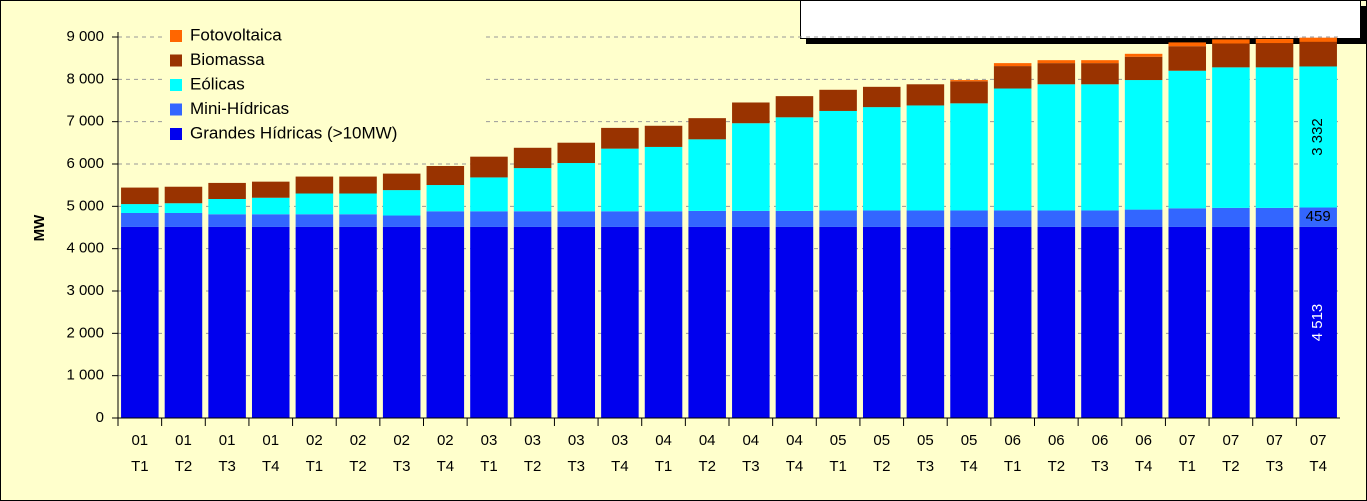 This screenshot has width=1367, height=501. I want to click on x-tick-label: 01 T4, so click(271, 453).